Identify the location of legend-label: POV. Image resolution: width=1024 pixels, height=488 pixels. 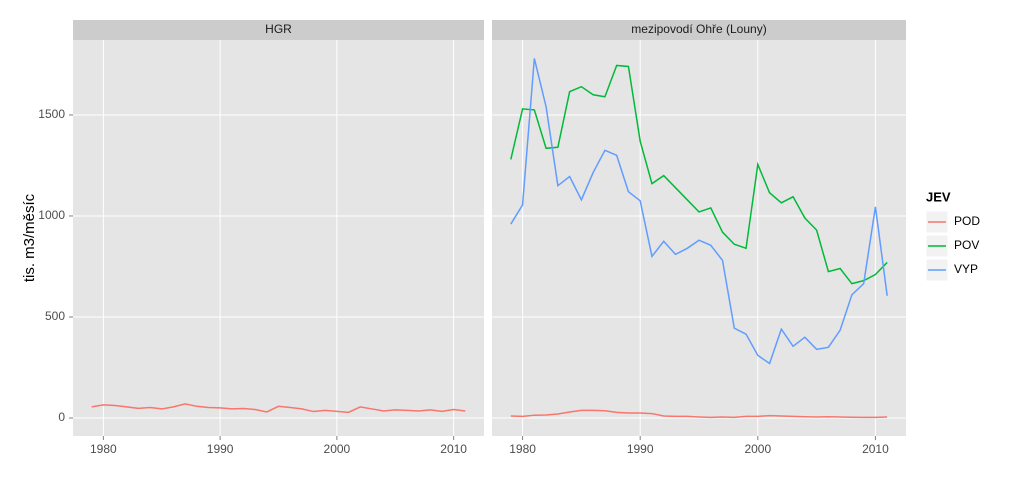
(966, 245).